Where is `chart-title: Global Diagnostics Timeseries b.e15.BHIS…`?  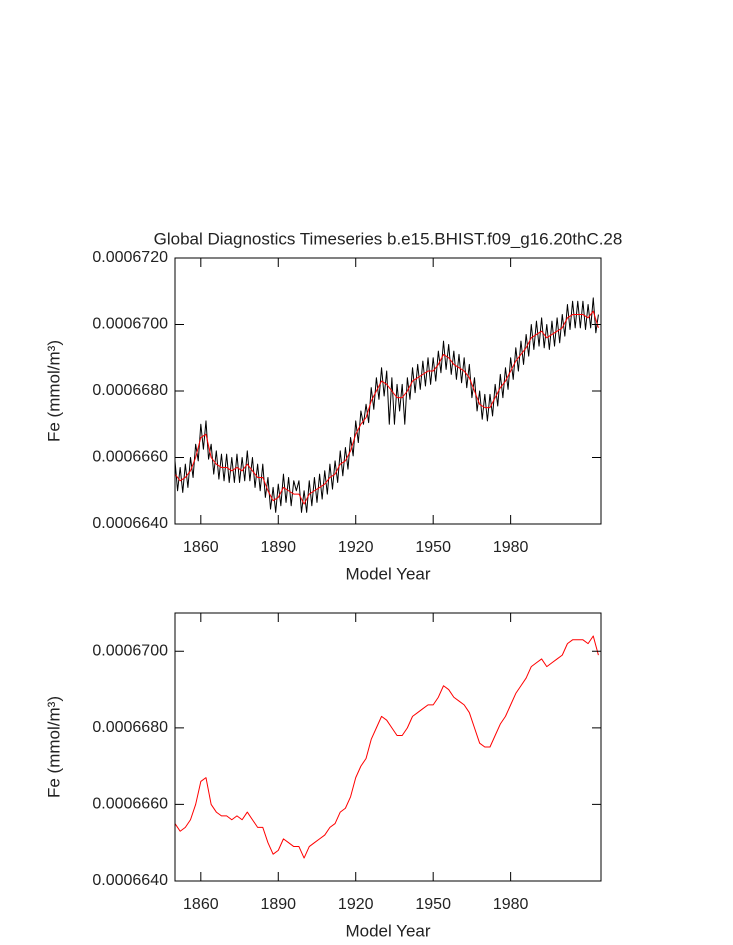
chart-title: Global Diagnostics Timeseries b.e15.BHIS… is located at coordinates (388, 238).